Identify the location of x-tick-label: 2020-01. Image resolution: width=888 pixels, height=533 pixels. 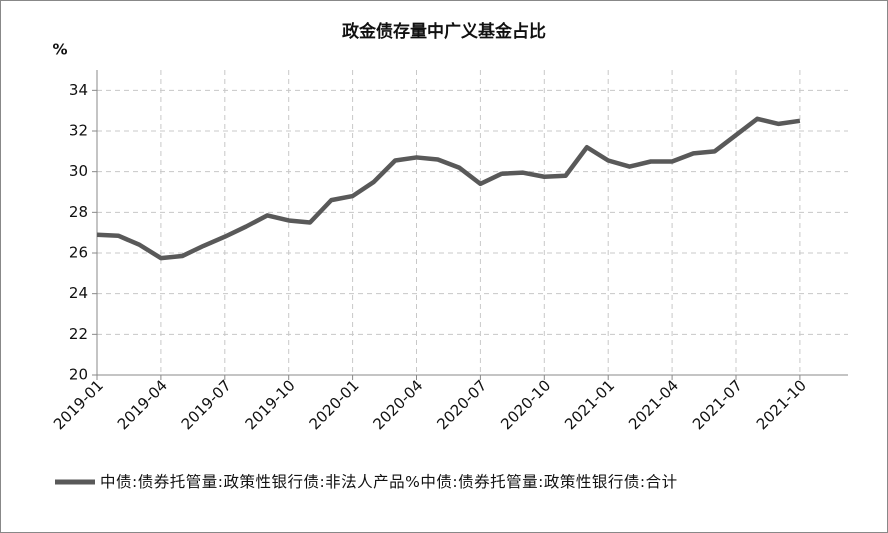
(334, 404).